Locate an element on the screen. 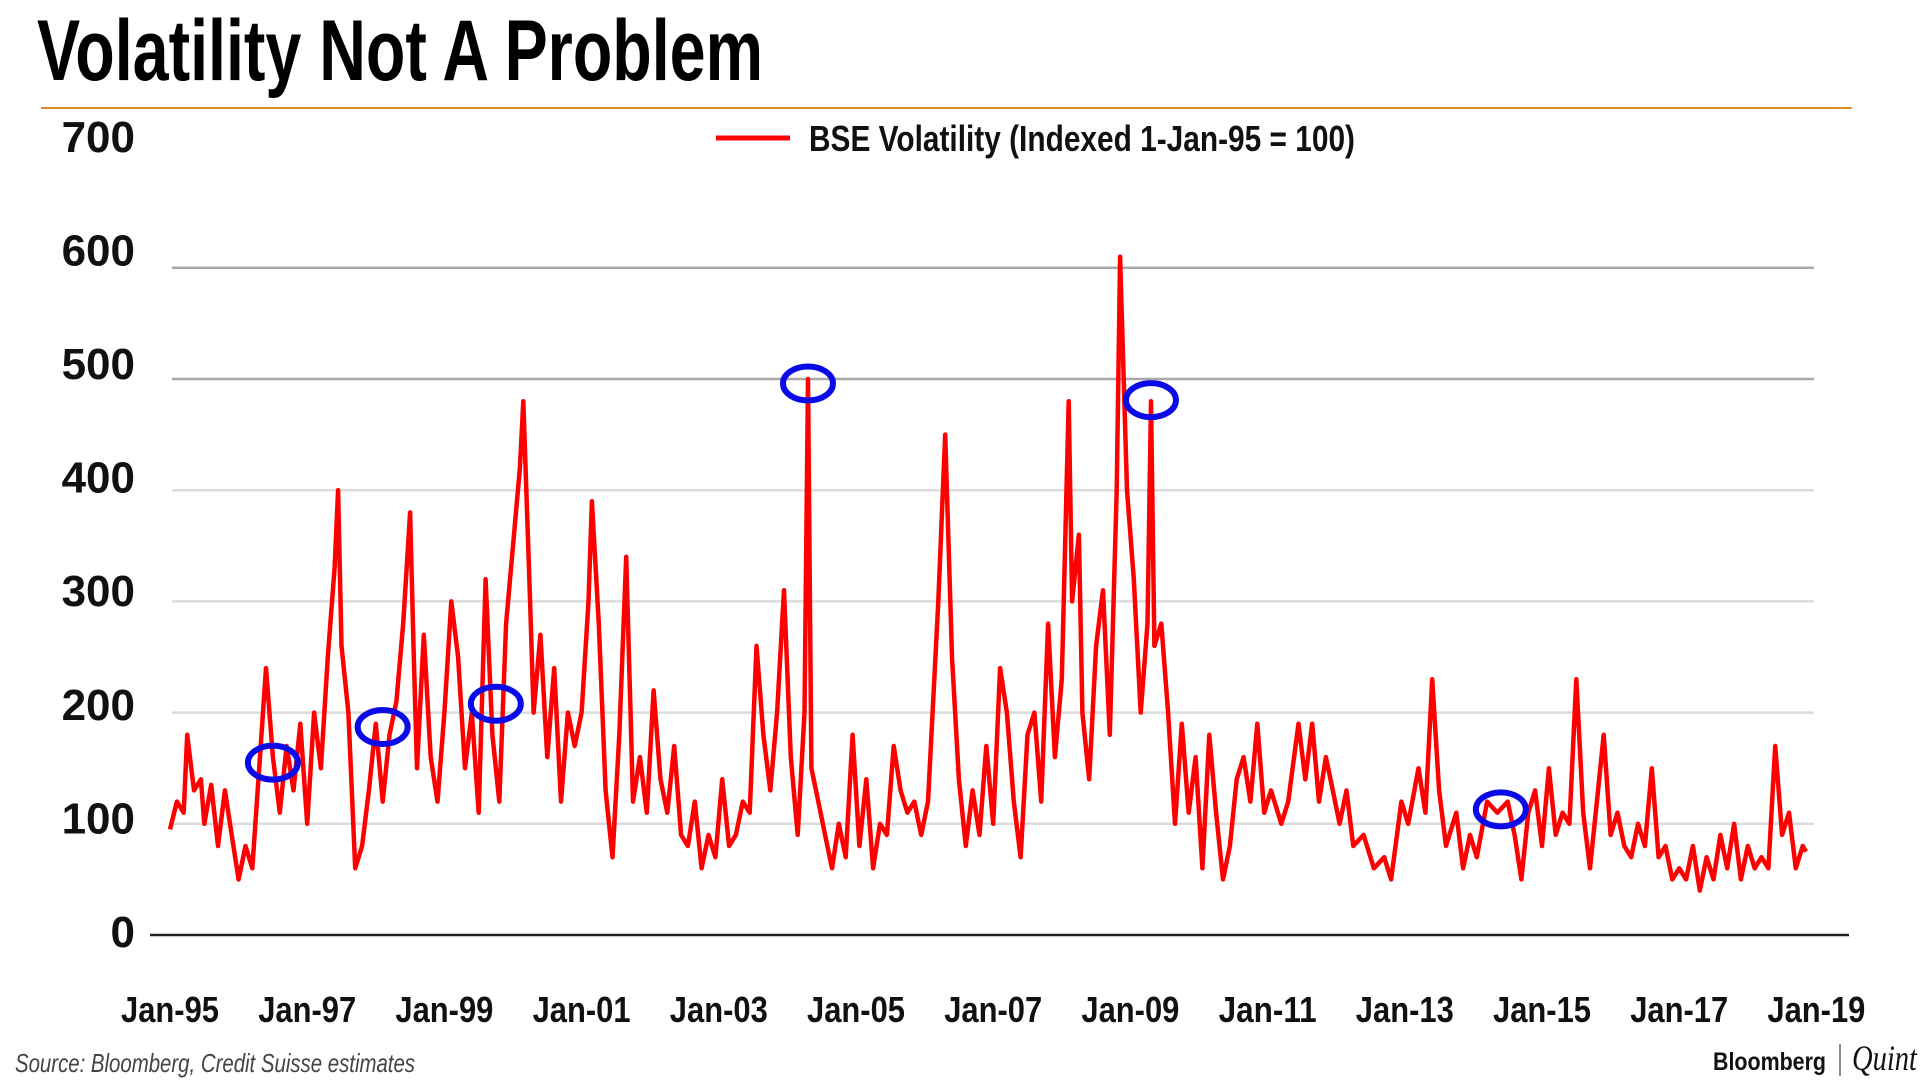  x-tick-label: Jan-13 is located at coordinates (1405, 1009).